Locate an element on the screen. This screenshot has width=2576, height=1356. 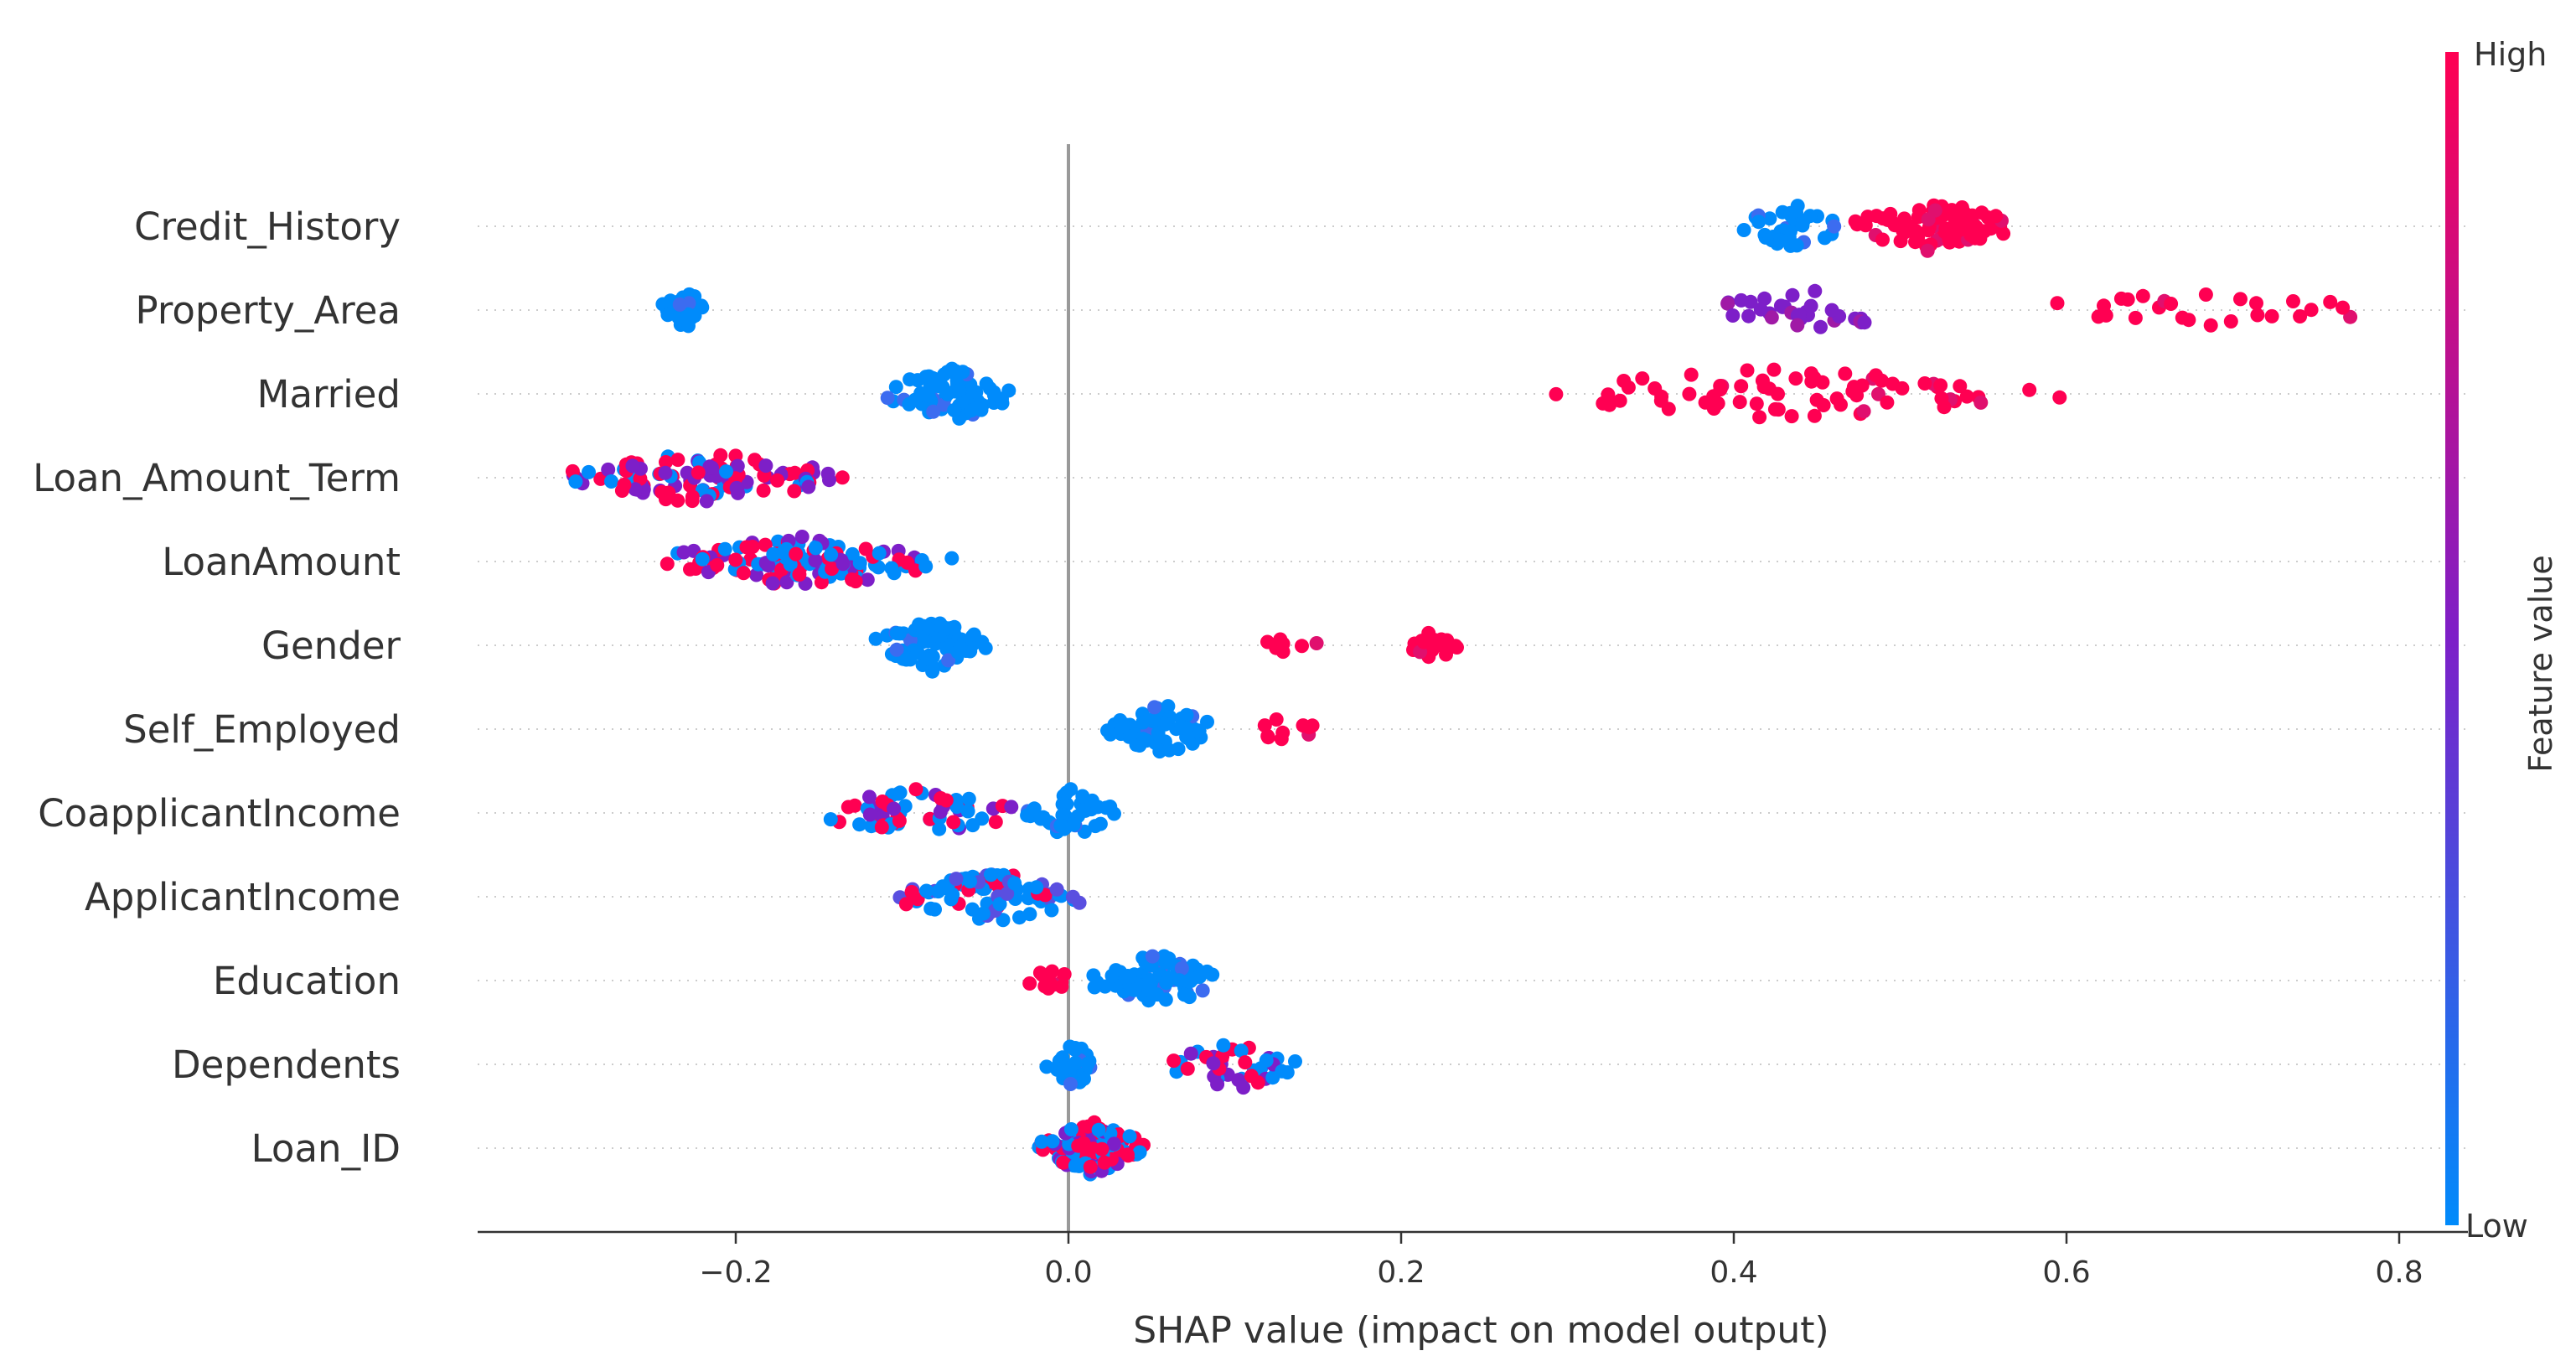
feature-label: Loan_Amount_Term is located at coordinates (217, 478).